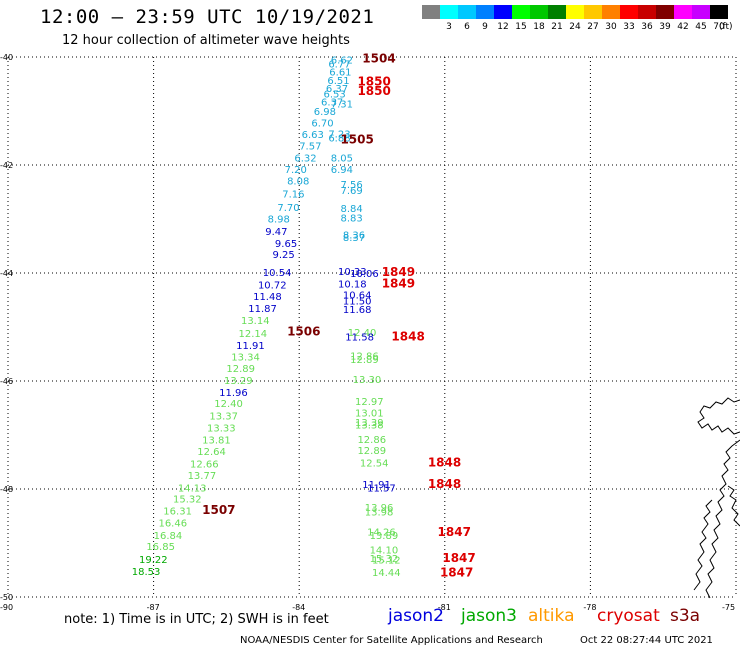 Image resolution: width=740 pixels, height=650 pixels. Describe the element at coordinates (6, 57) in the screenshot. I see `lat-tick-label: -40` at that location.